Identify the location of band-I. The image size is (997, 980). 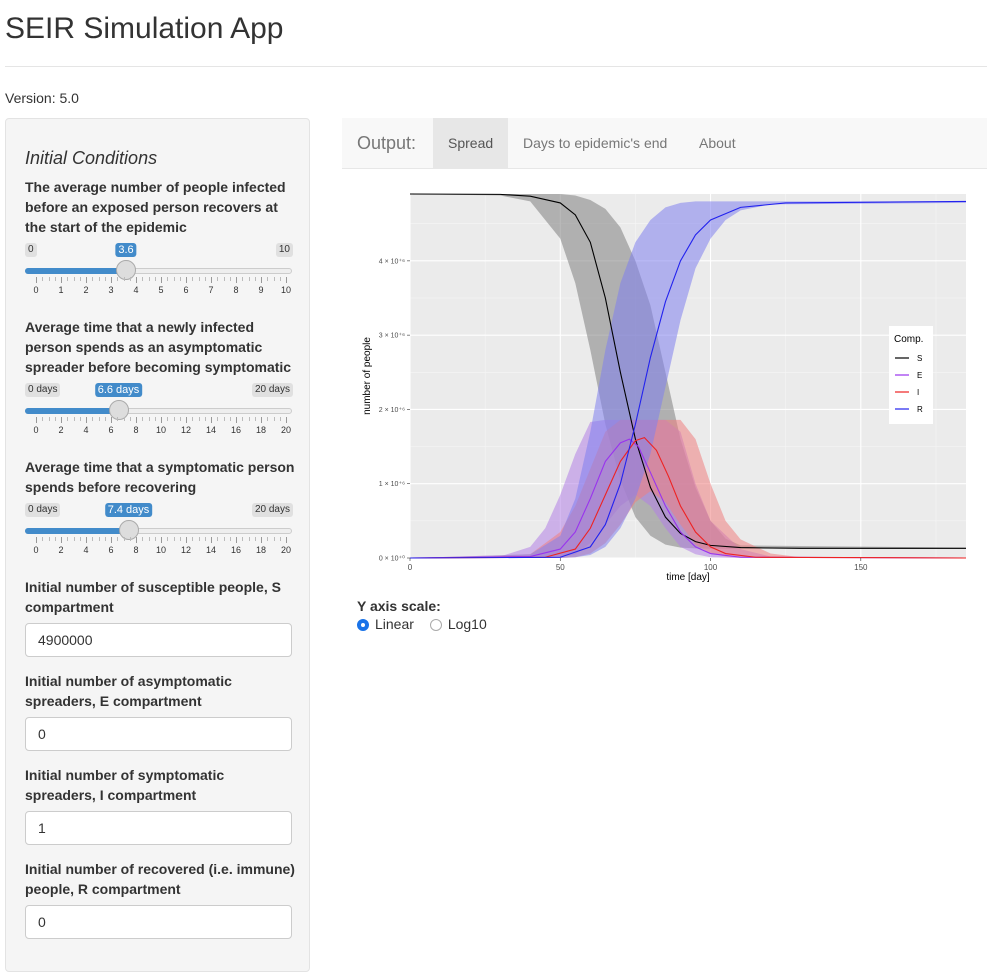
(688, 488).